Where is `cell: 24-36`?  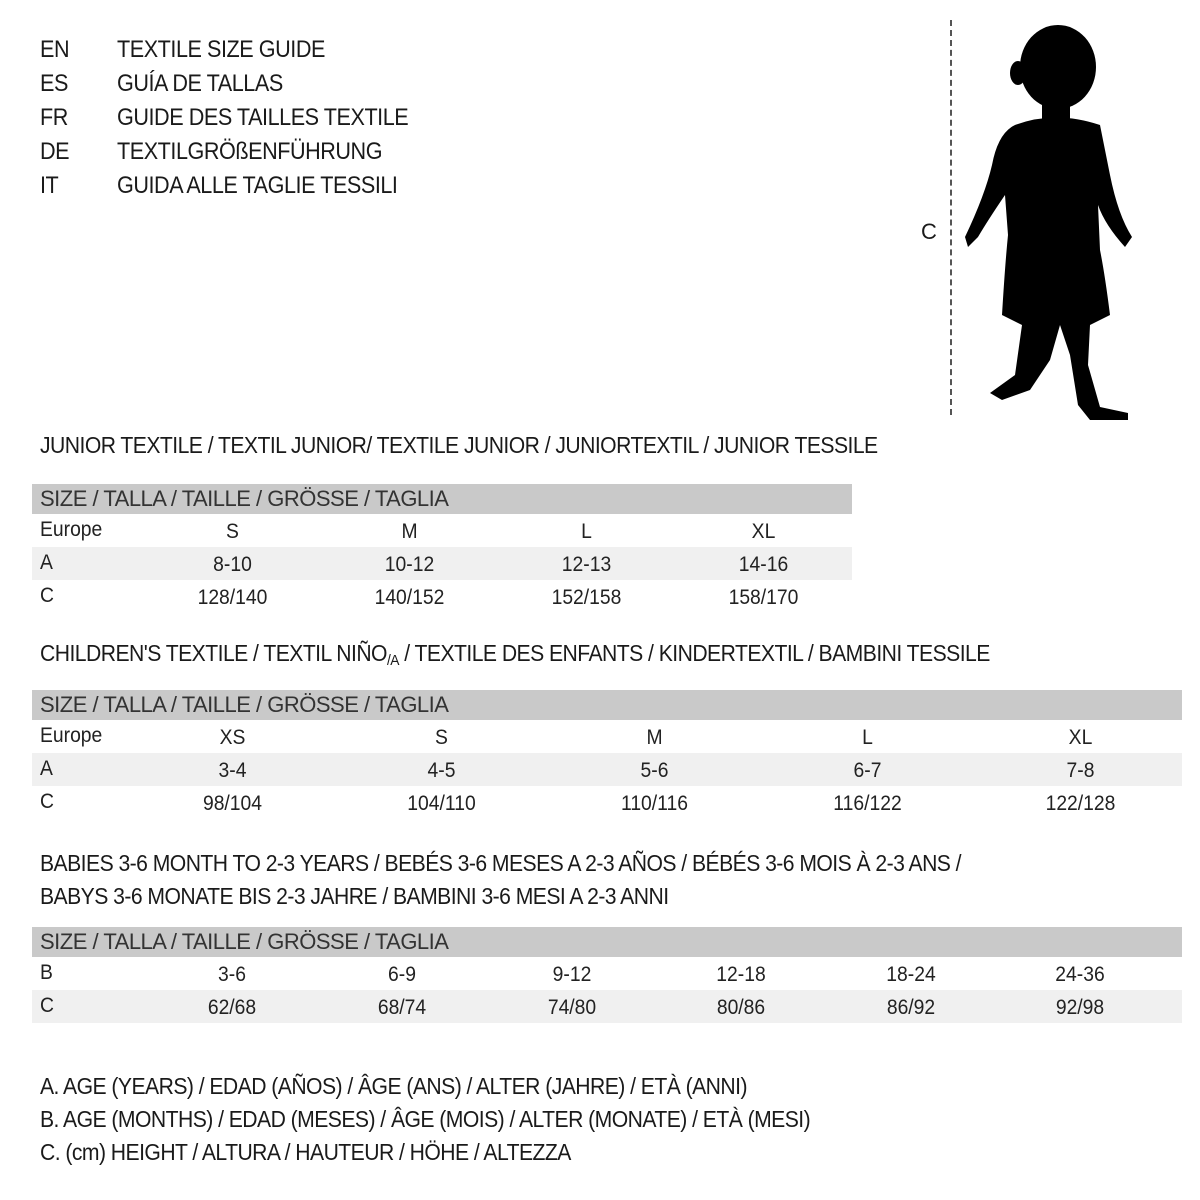 cell: 24-36 is located at coordinates (1080, 974).